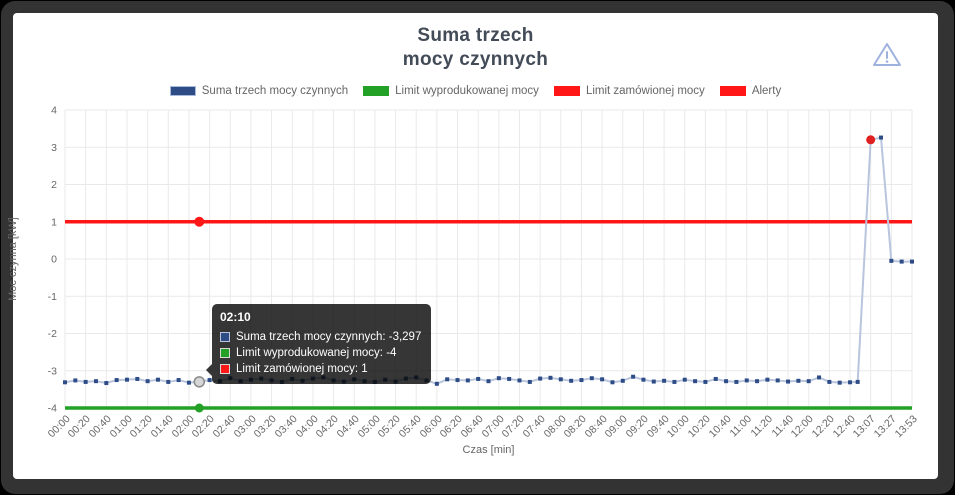  What do you see at coordinates (52, 409) in the screenshot?
I see `y-tick-label: -4` at bounding box center [52, 409].